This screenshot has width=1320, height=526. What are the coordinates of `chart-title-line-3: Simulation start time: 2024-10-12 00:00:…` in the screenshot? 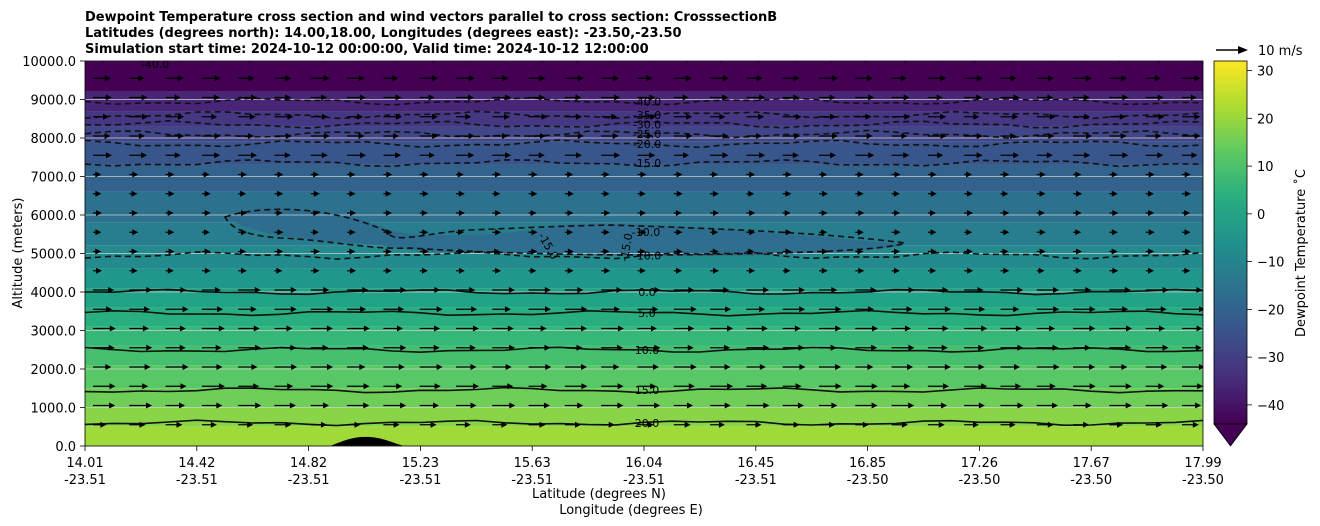 It's located at (367, 49).